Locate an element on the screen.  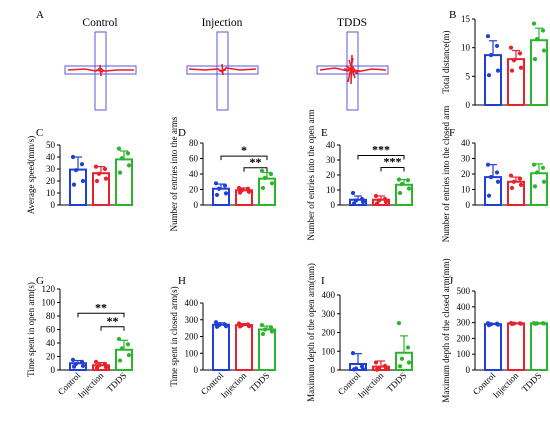
panel-letter-h: H is located at coordinates (182, 281).